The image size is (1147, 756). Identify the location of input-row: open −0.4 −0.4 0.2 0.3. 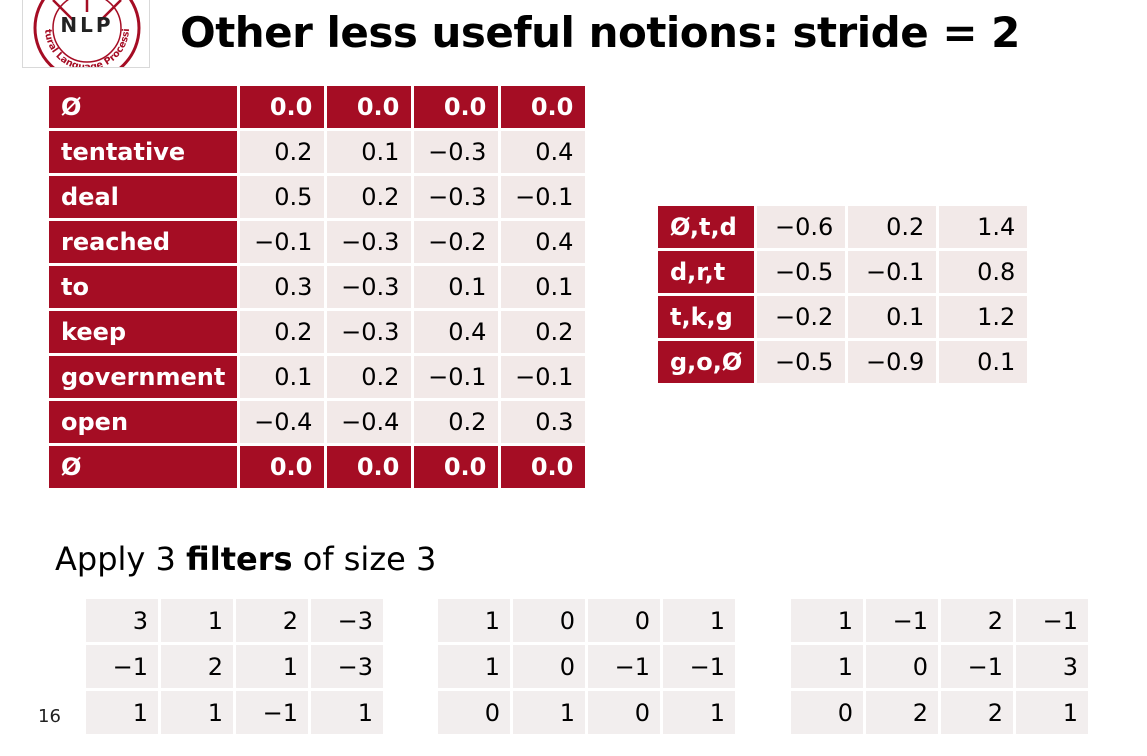
(317, 422).